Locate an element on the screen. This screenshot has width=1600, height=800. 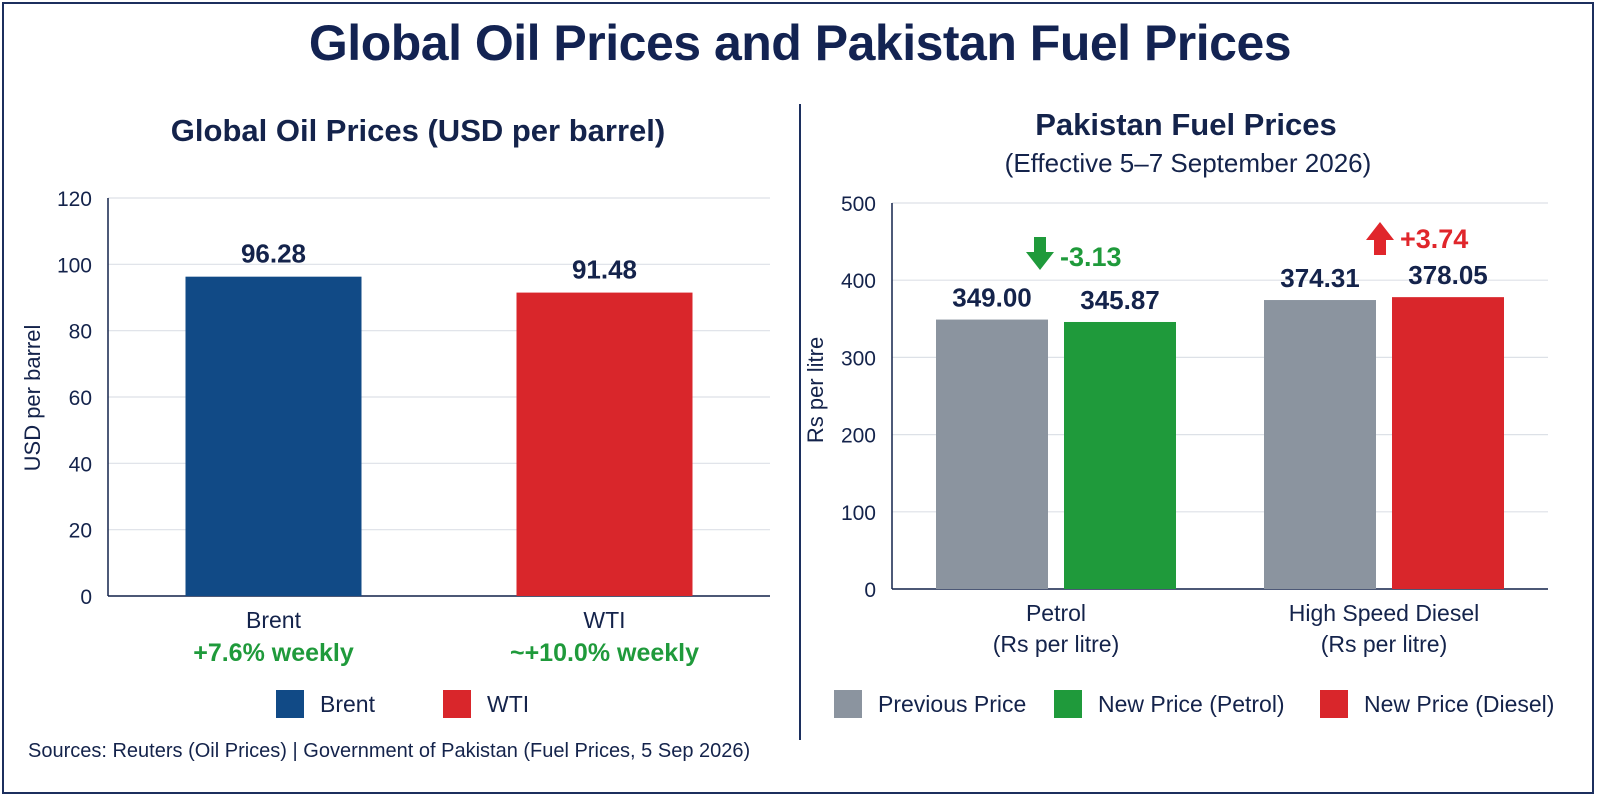
oil-y-tick-label: 120 is located at coordinates (74, 199).